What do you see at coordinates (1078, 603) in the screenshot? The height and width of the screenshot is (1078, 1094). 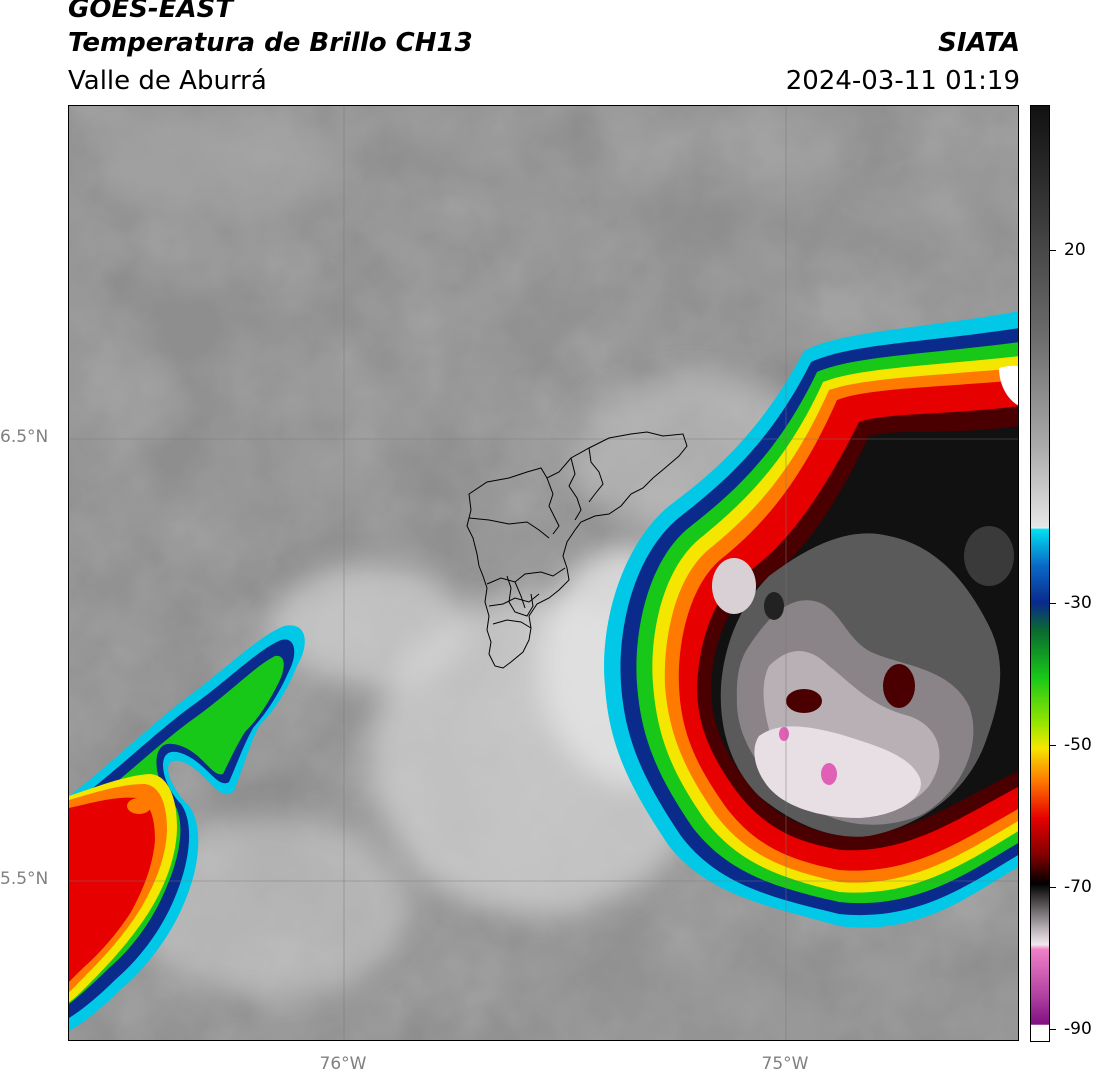 I see `colorbar-label-minus30: -30` at bounding box center [1078, 603].